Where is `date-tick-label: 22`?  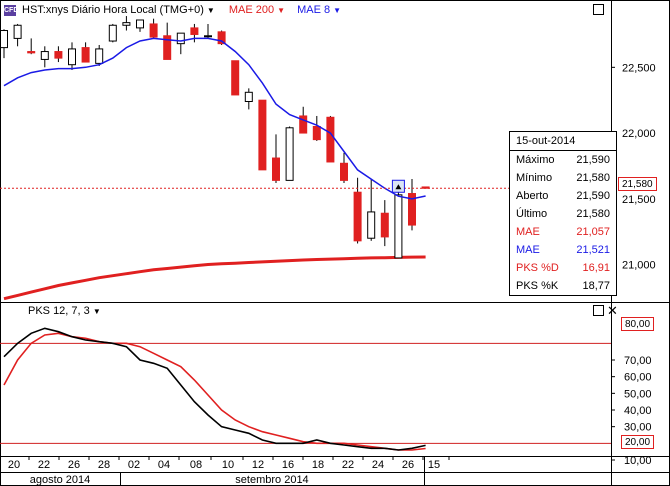
date-tick-label: 22 is located at coordinates (348, 465).